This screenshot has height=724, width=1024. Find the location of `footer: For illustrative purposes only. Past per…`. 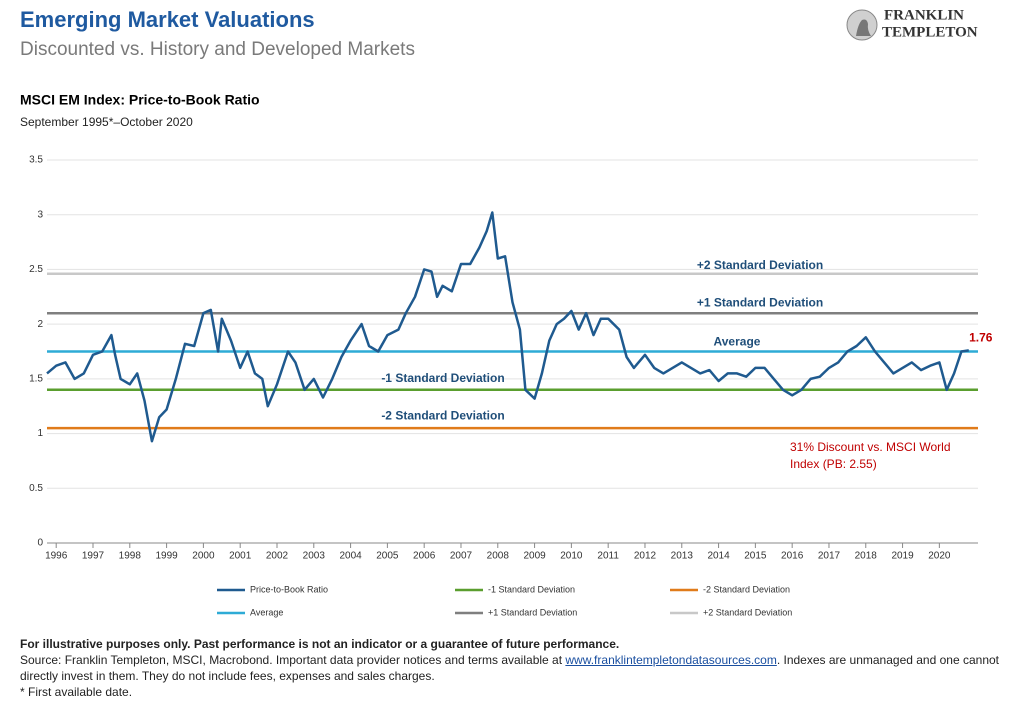

footer: For illustrative purposes only. Past per… is located at coordinates (515, 668).